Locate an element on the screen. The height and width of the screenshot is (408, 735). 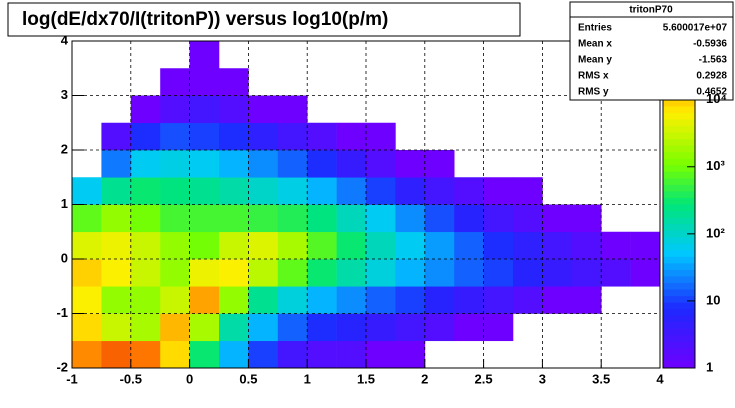
y-tick-label: 1 is located at coordinates (64, 203).